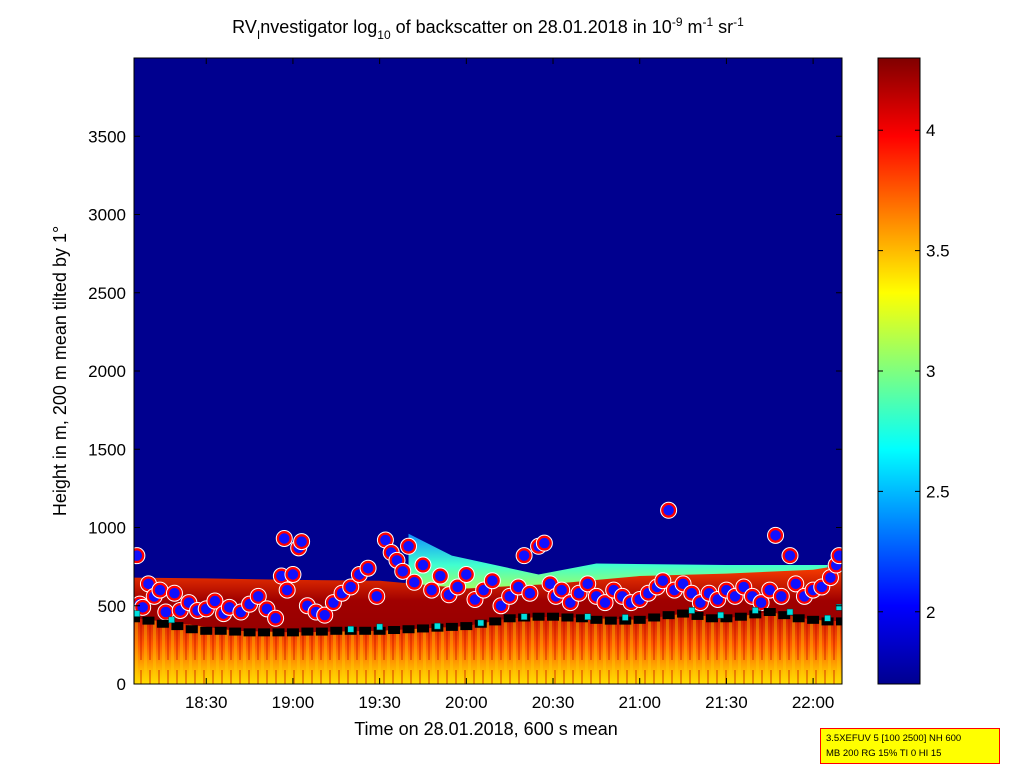 The height and width of the screenshot is (767, 1023). What do you see at coordinates (899, 371) in the screenshot?
I see `colorbar-gradient` at bounding box center [899, 371].